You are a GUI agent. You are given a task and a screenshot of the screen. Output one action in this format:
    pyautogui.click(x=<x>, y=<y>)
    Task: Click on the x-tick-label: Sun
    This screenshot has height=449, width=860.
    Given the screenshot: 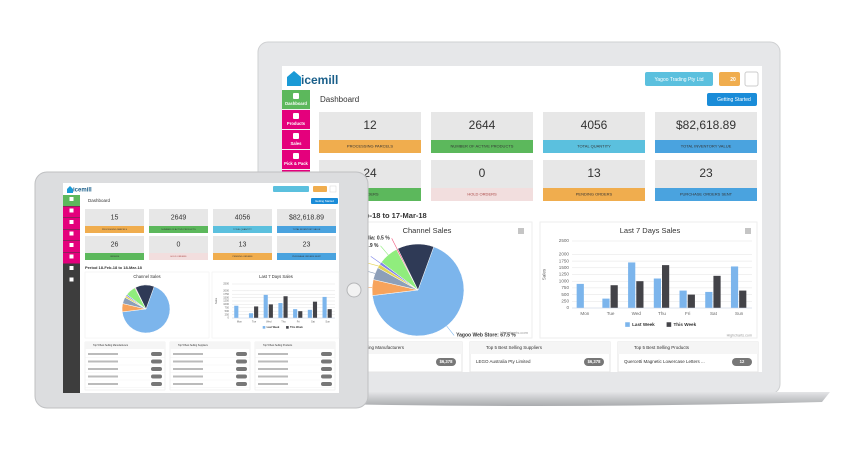 What is the action you would take?
    pyautogui.click(x=739, y=313)
    